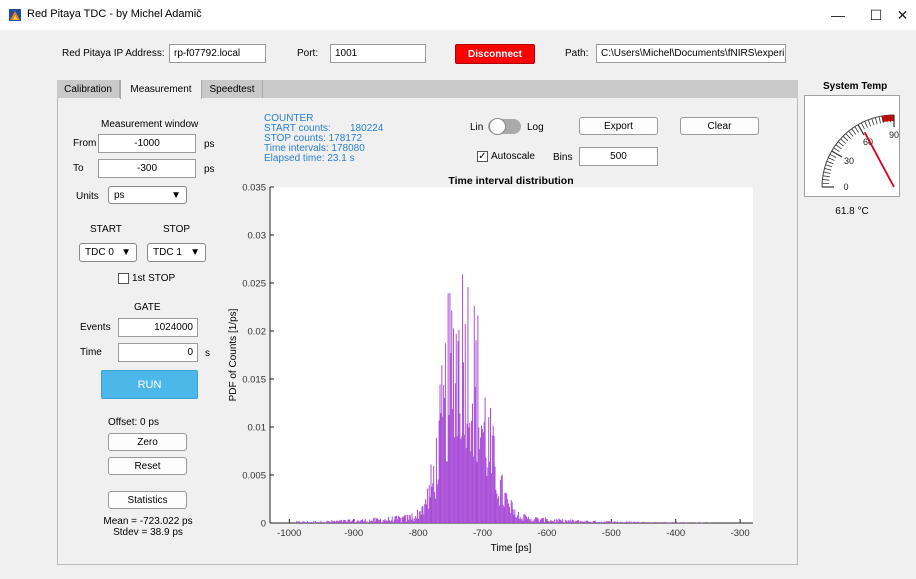 This screenshot has height=579, width=916. I want to click on from-label: From, so click(85, 143).